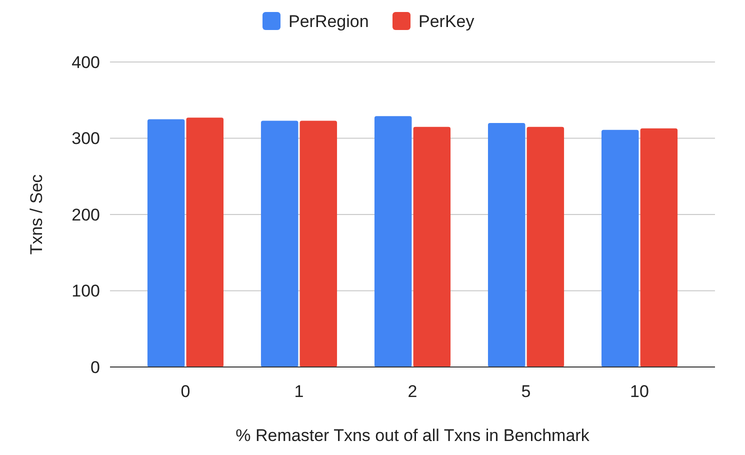  Describe the element at coordinates (299, 391) in the screenshot. I see `x-tick-label: 1` at that location.